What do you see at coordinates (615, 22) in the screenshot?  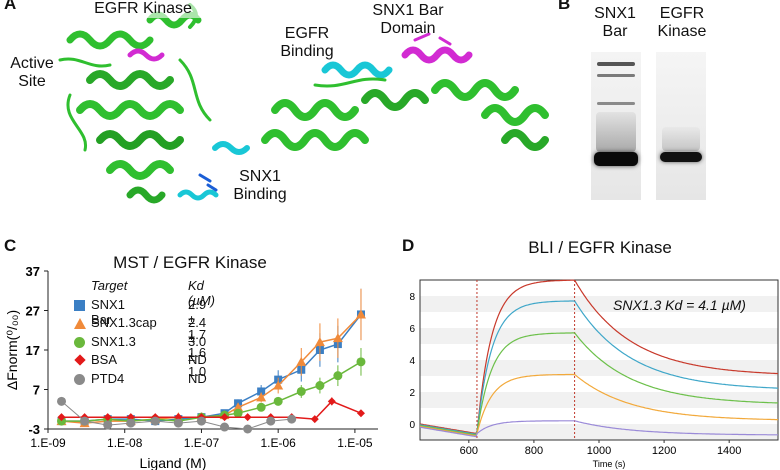 I see `gel-lane-label-snx1-bar: SNX1 Bar` at bounding box center [615, 22].